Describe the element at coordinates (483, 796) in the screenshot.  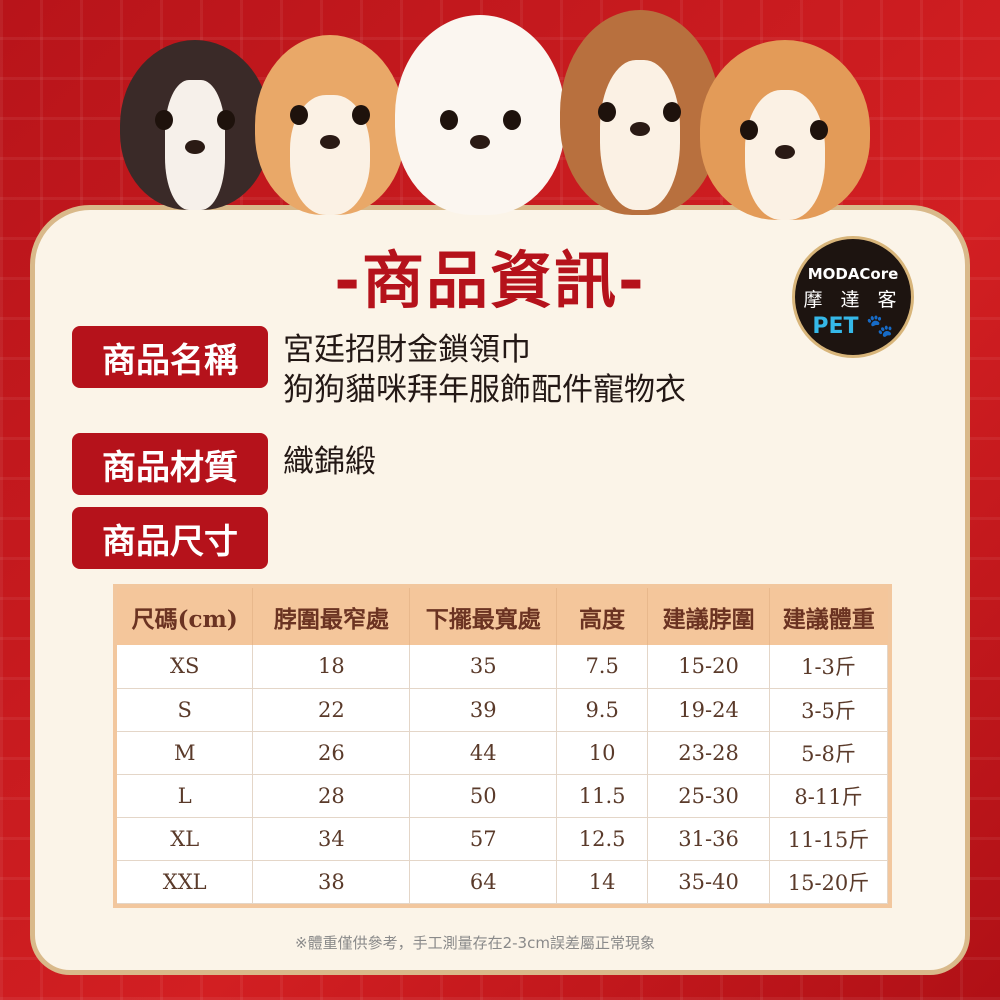
I see `table-cell: 50` at that location.